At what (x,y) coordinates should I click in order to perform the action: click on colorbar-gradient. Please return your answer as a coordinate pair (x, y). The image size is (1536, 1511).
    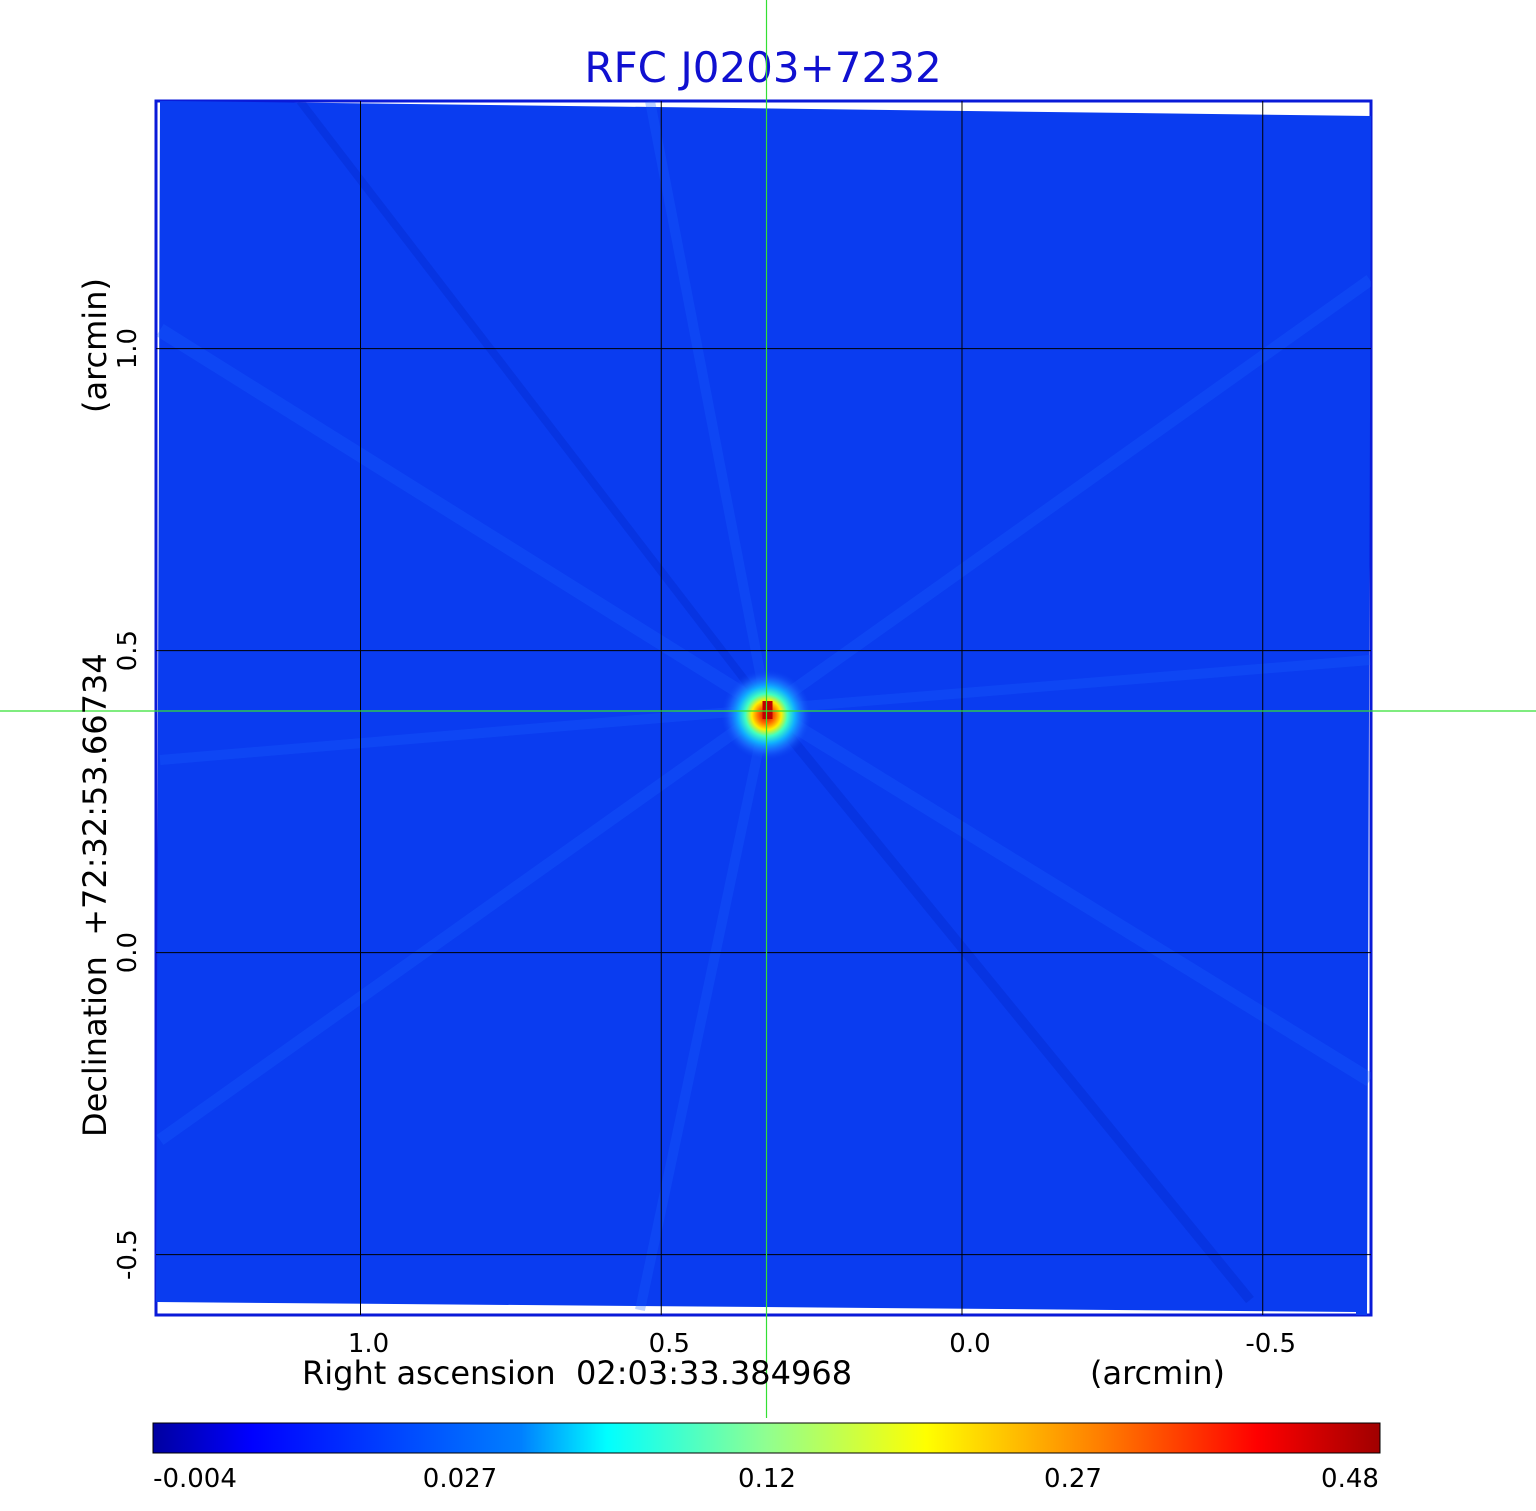
    Looking at the image, I should click on (766, 1438).